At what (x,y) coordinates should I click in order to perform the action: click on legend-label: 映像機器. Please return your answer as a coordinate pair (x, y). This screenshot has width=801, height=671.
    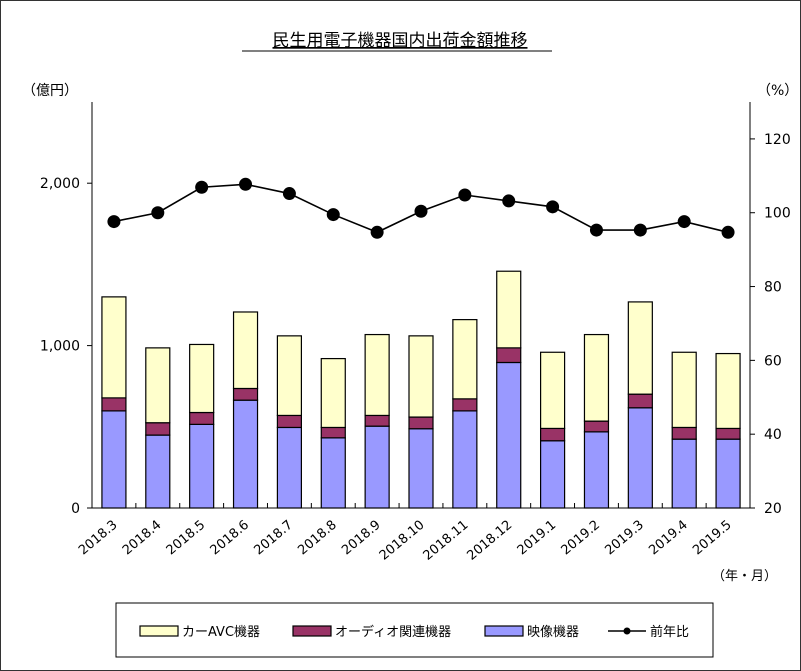
    Looking at the image, I should click on (553, 632).